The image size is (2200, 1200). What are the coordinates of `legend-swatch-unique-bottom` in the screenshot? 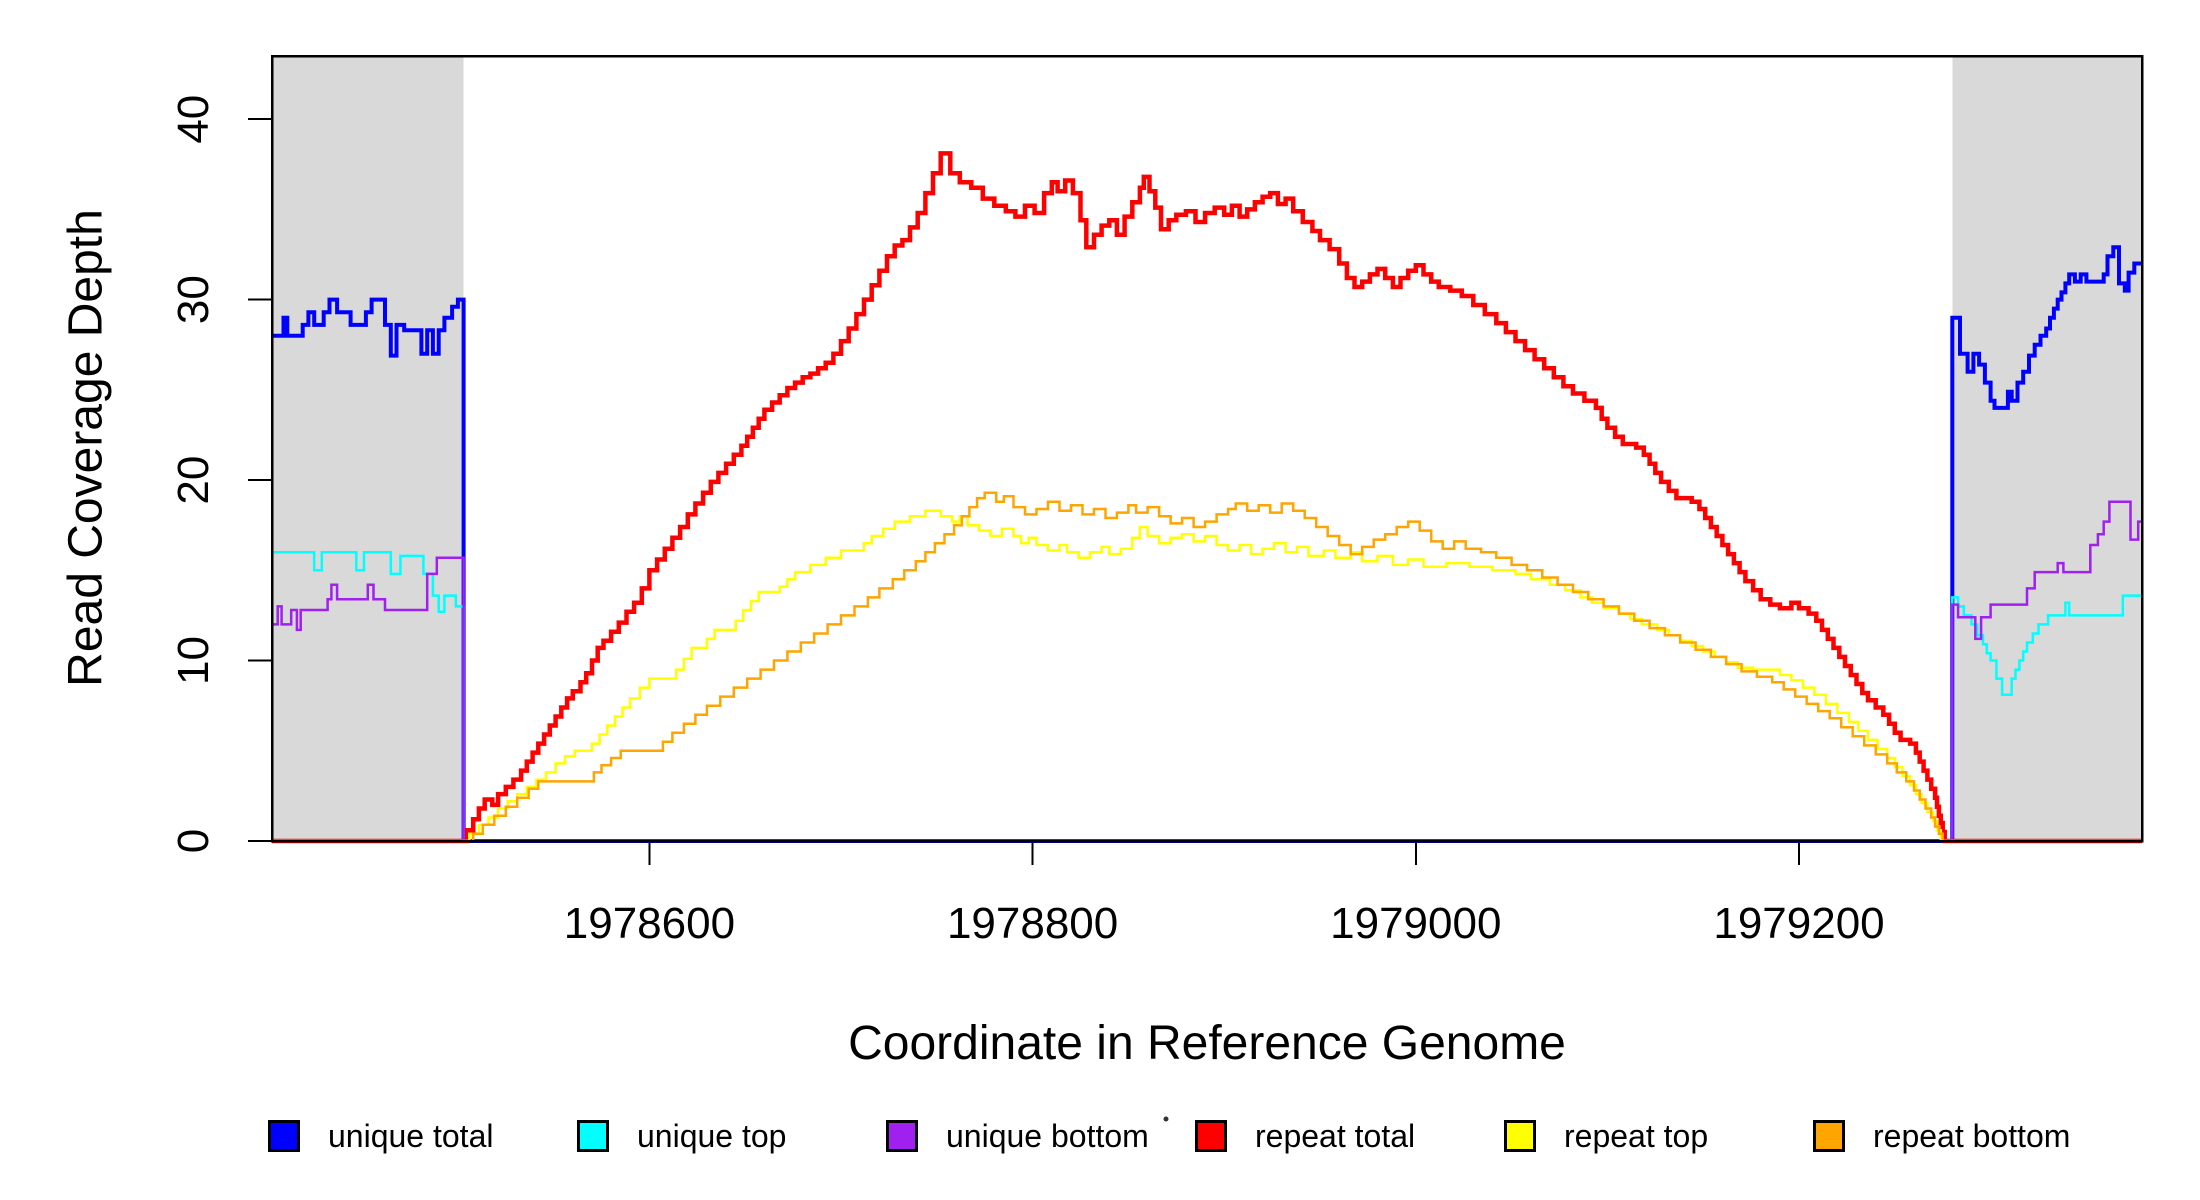 It's located at (902, 1136).